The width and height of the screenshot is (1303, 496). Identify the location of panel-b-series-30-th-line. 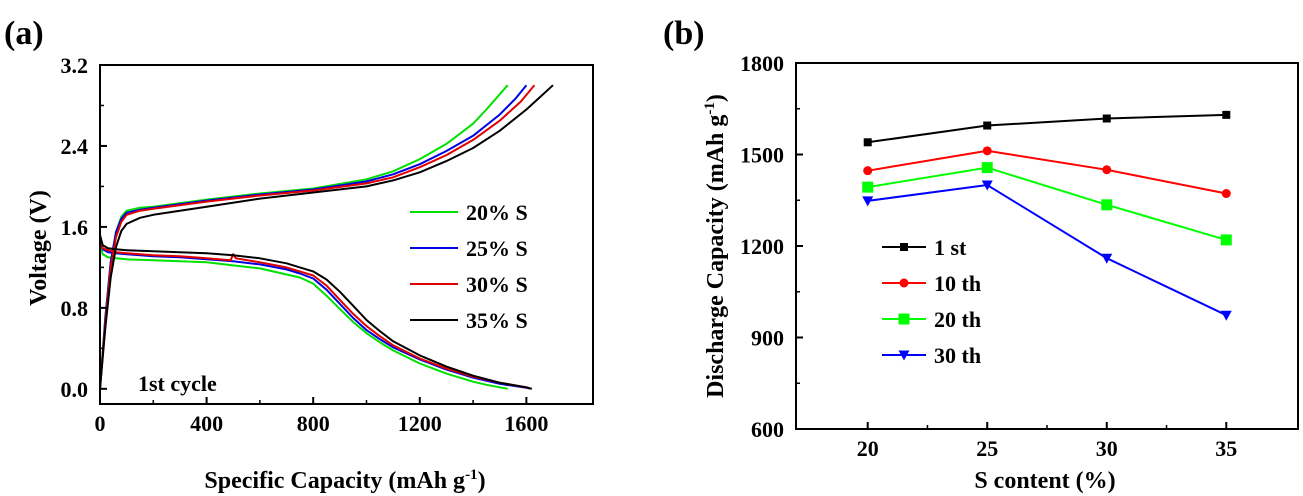
(1047, 250).